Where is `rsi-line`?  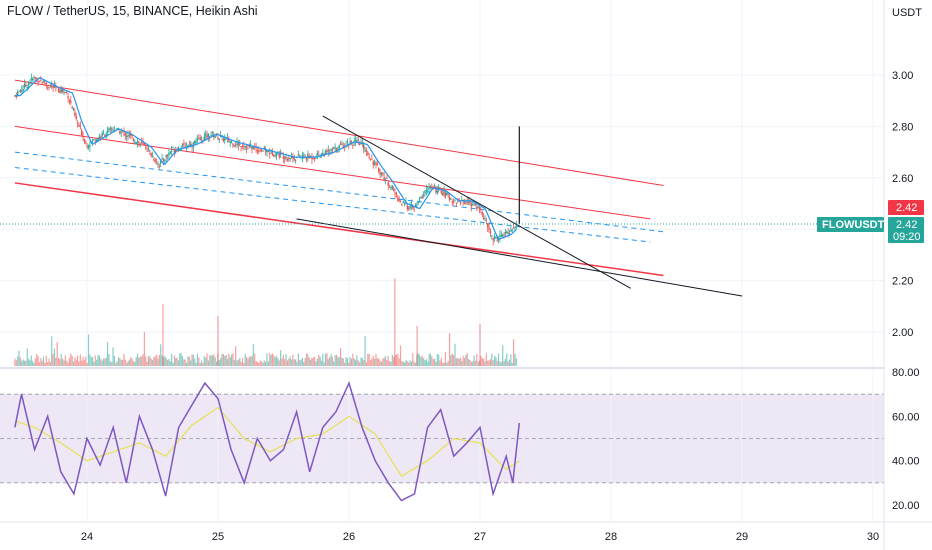
rsi-line is located at coordinates (267, 441).